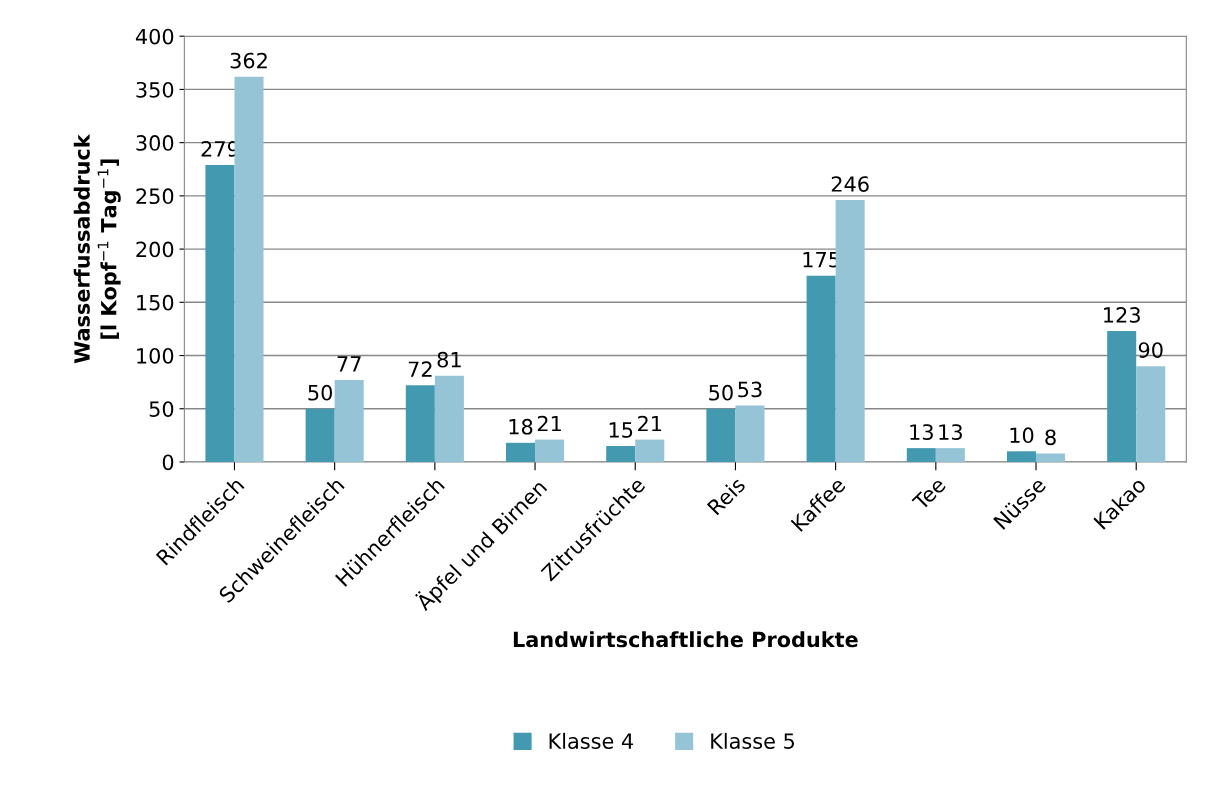 This screenshot has height=787, width=1213. I want to click on data-label: 90, so click(1150, 350).